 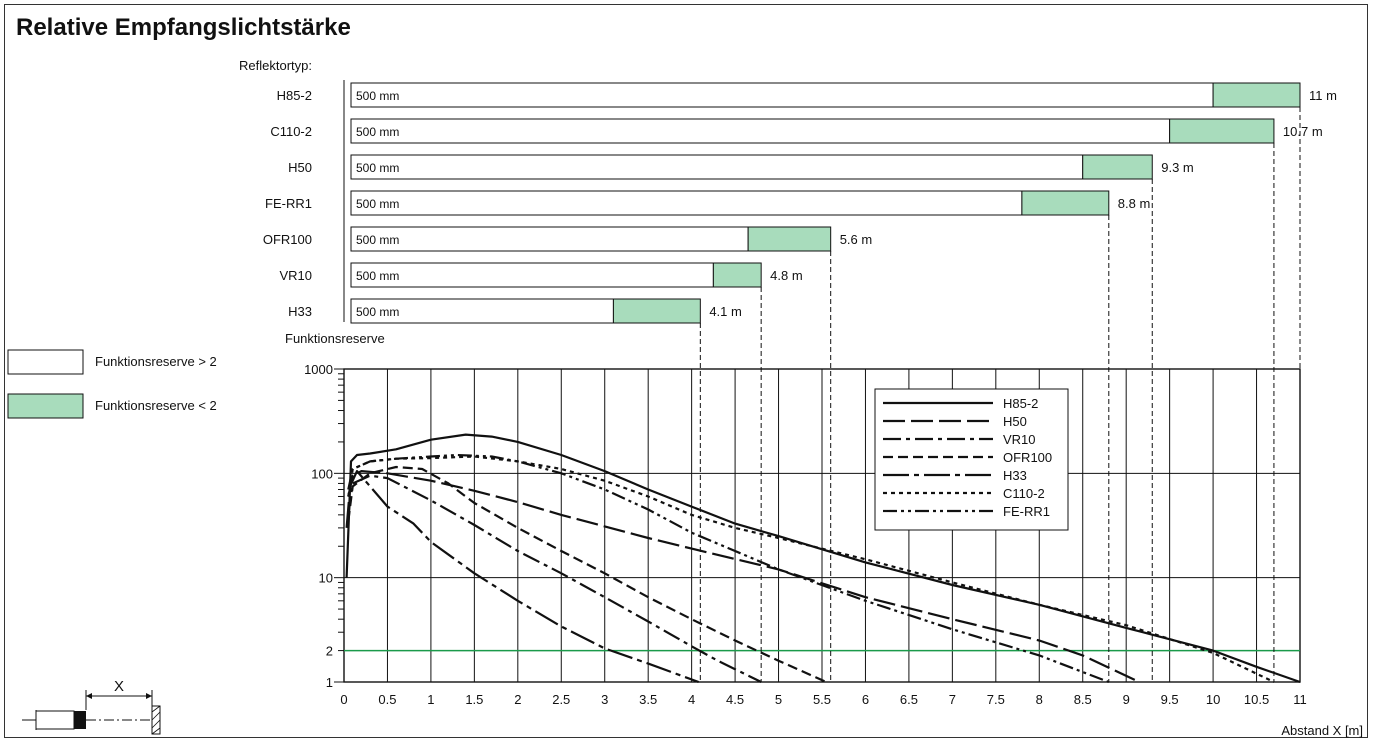 What do you see at coordinates (561, 699) in the screenshot?
I see `x-tick-label: 2.5` at bounding box center [561, 699].